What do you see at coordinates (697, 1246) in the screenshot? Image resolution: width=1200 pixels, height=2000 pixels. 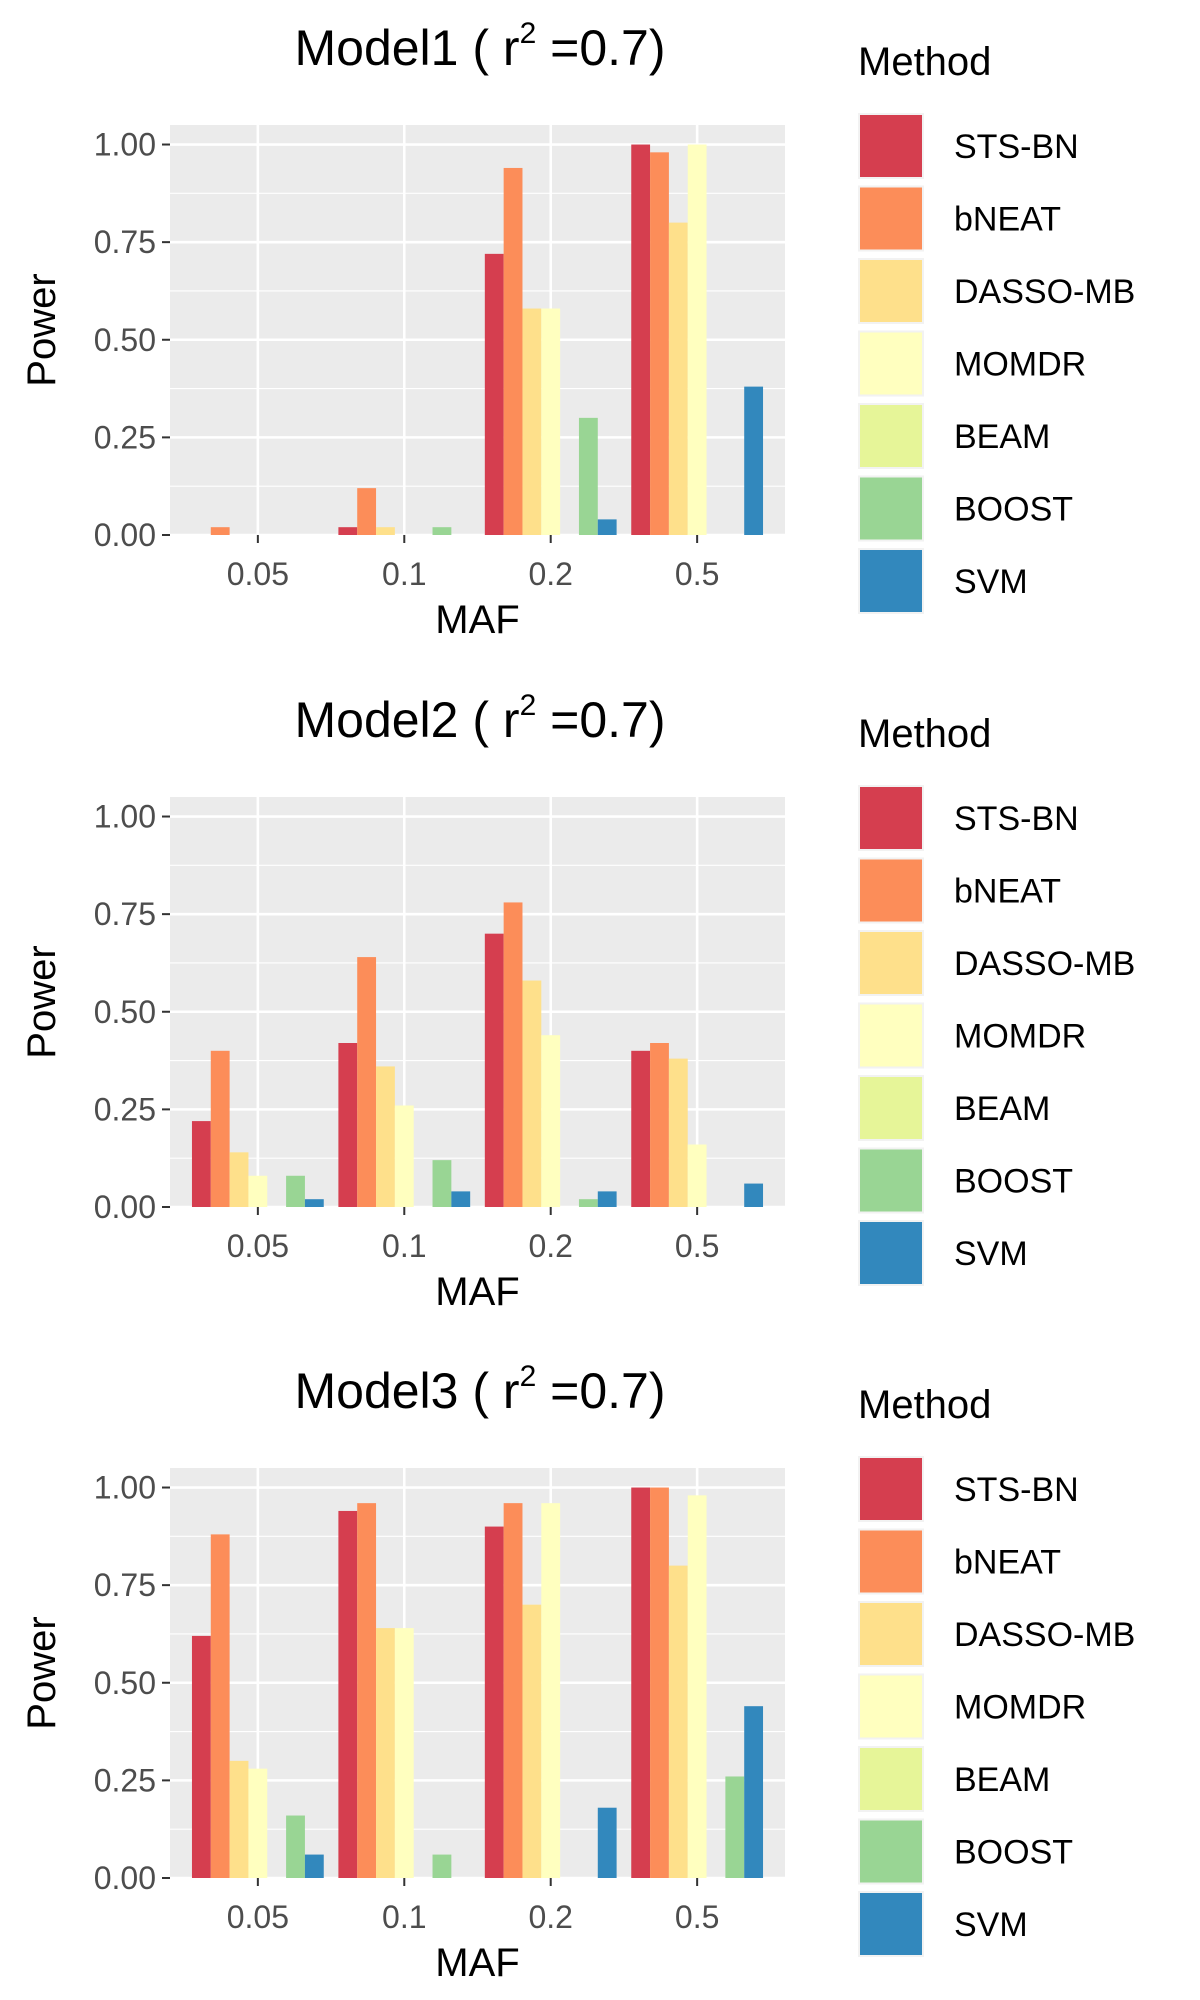 I see `chart2-x-tick-label: 0.5` at bounding box center [697, 1246].